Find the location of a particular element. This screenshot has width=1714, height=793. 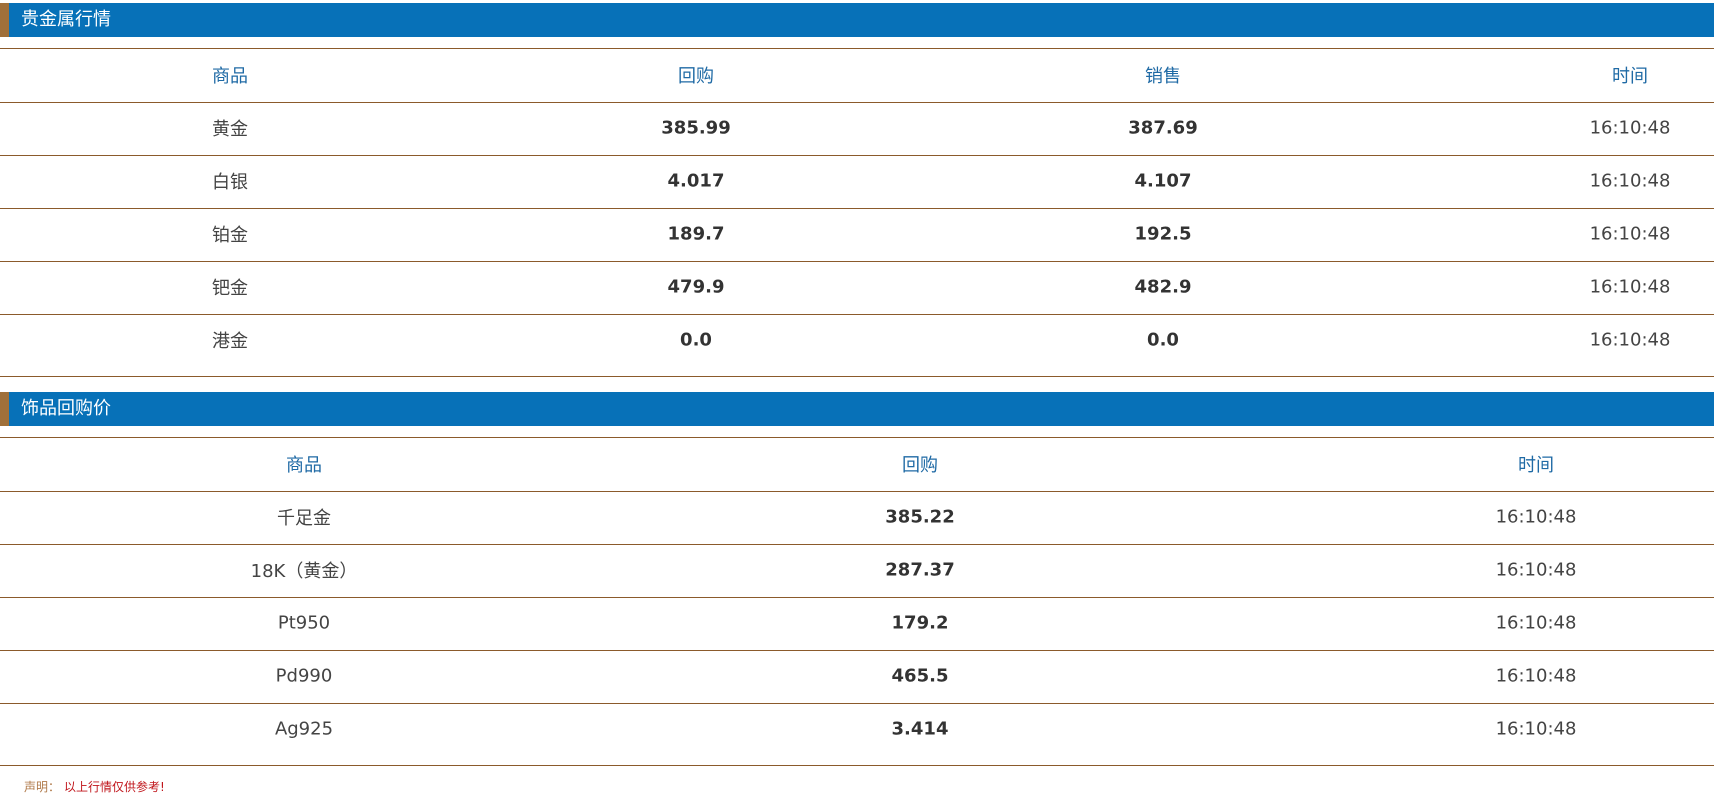

cell: Ag925 is located at coordinates (304, 729).